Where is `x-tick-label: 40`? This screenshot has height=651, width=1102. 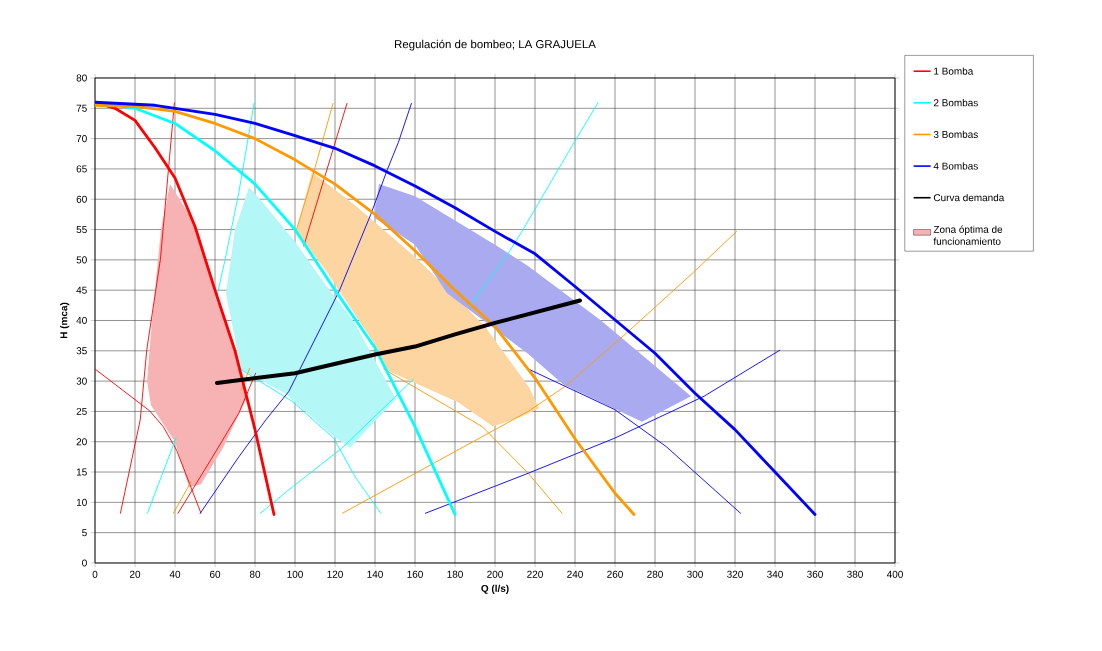 x-tick-label: 40 is located at coordinates (175, 574).